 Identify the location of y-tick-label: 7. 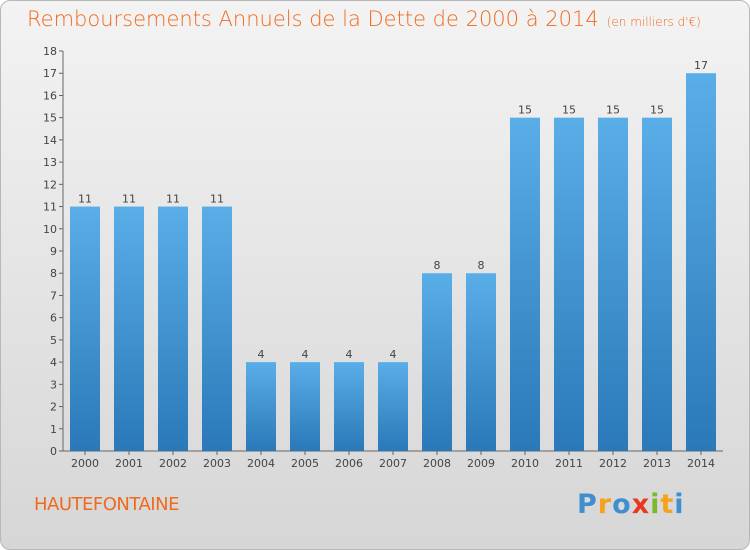
(53, 295).